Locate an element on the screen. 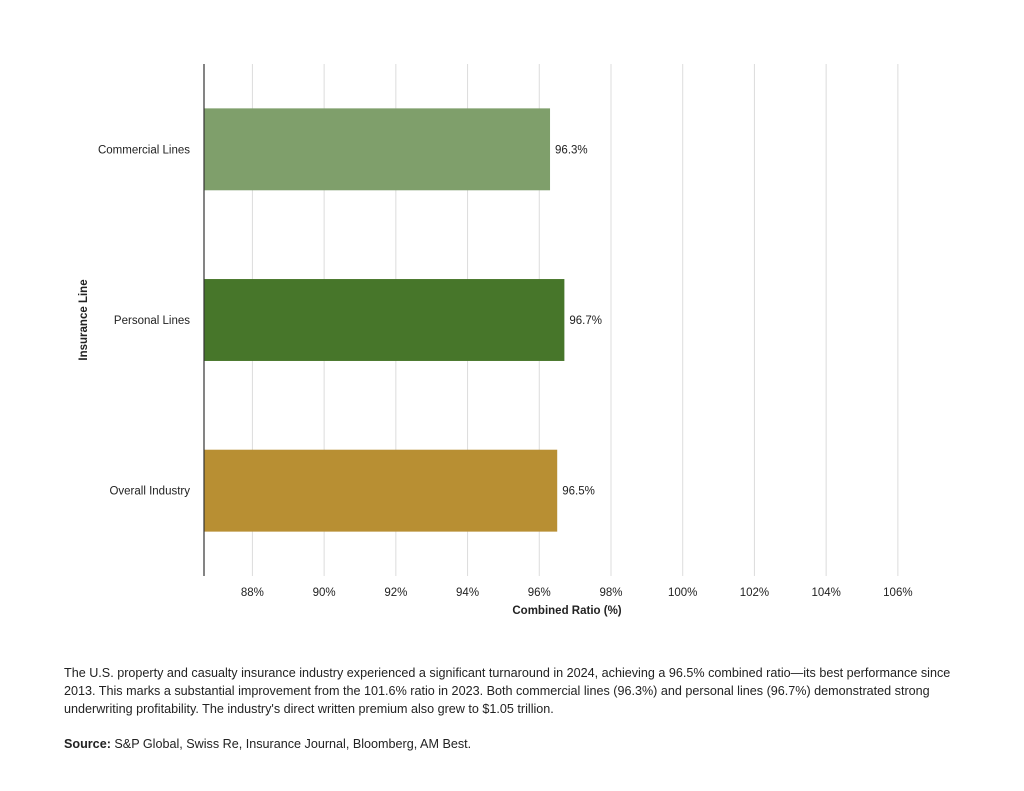 Image resolution: width=1024 pixels, height=791 pixels. y-axis-title: Insurance Line is located at coordinates (84, 319).